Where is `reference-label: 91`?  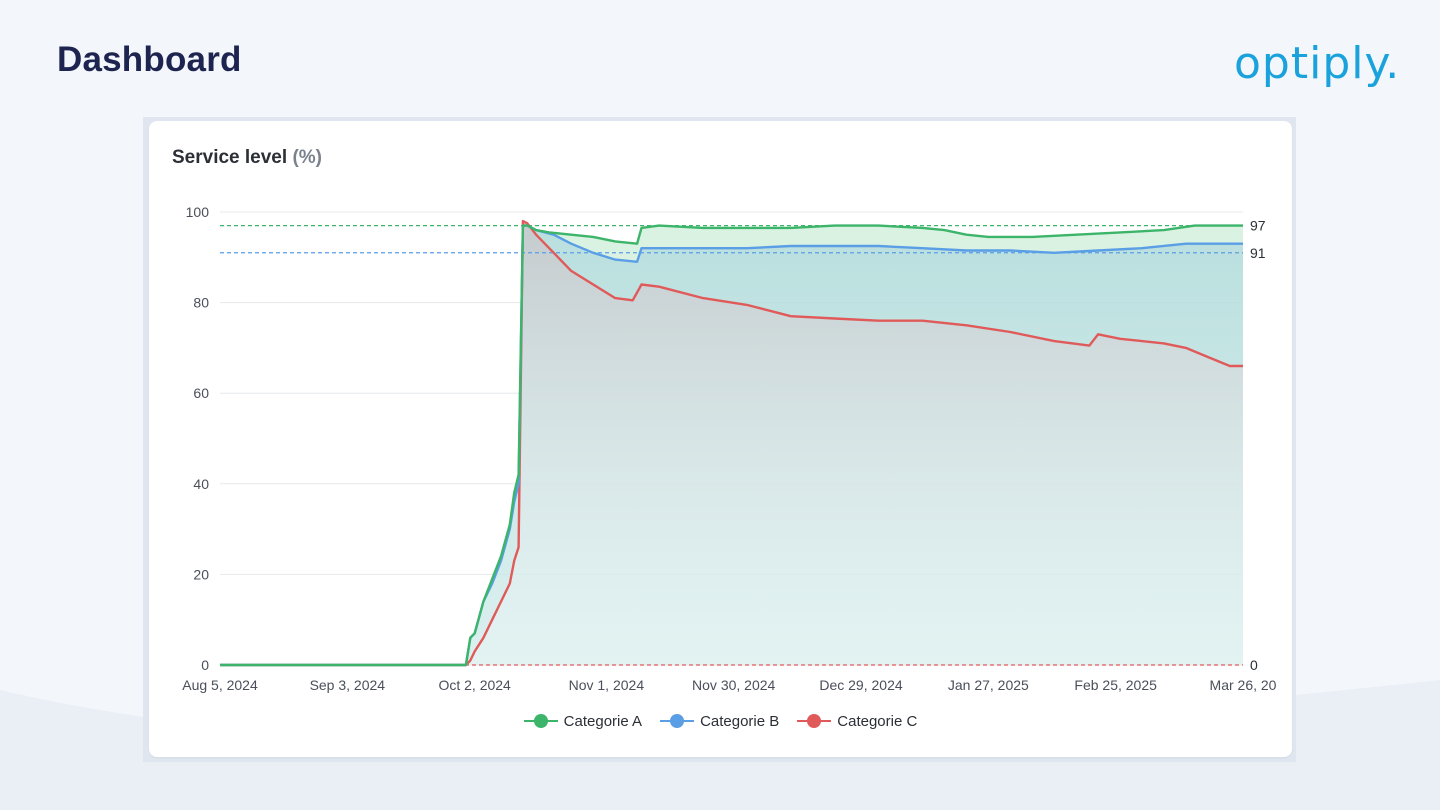
reference-label: 91 is located at coordinates (1258, 253).